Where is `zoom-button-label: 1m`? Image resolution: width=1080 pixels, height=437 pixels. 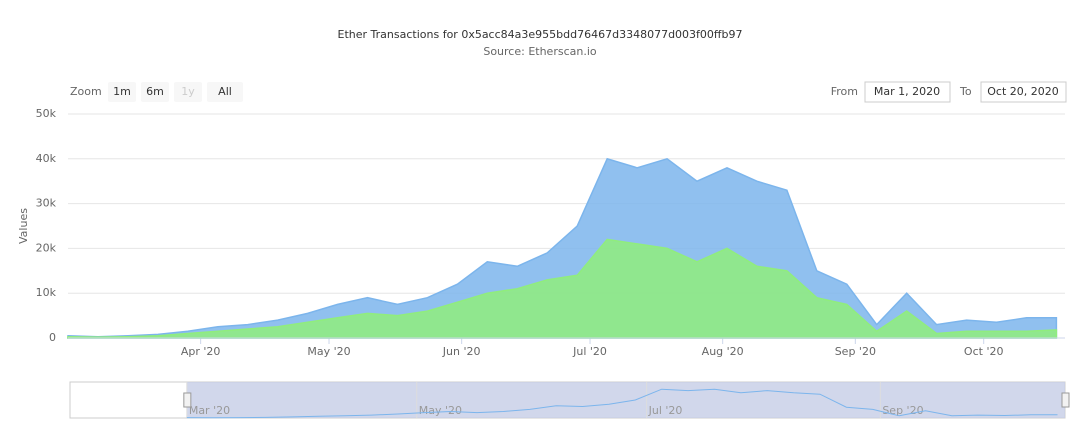
zoom-button-label: 1m is located at coordinates (122, 91).